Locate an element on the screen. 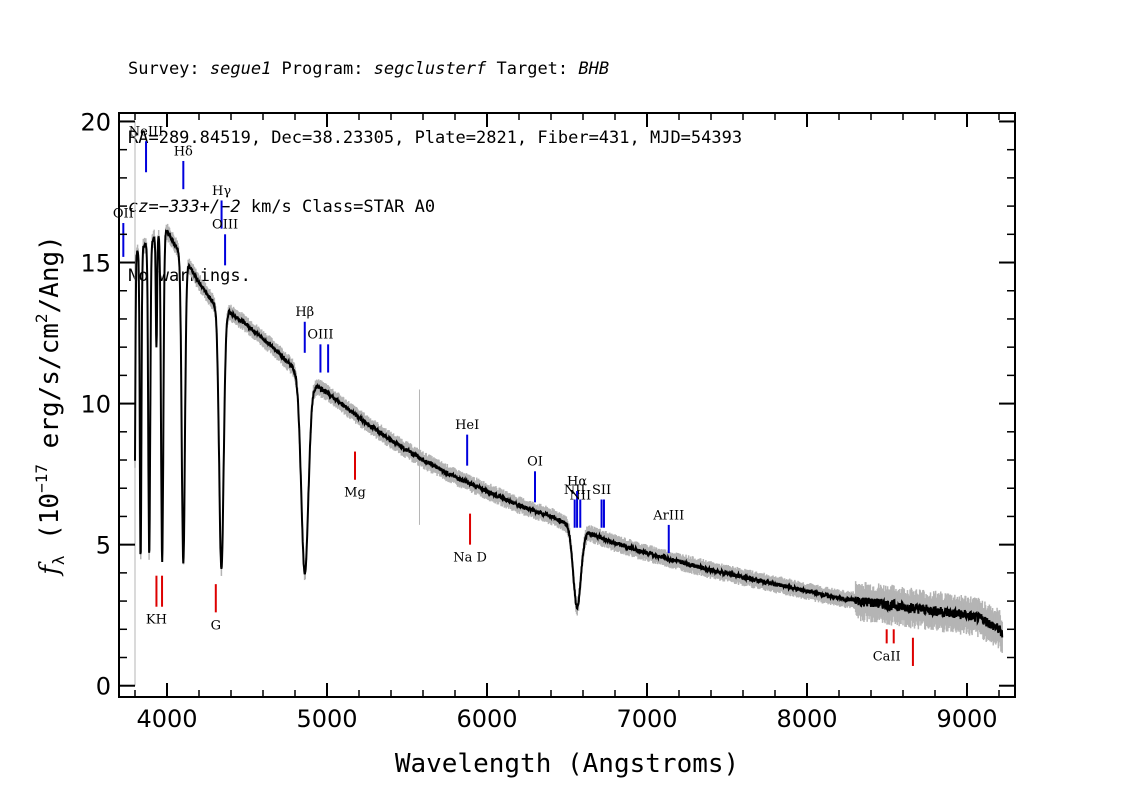 This screenshot has height=810, width=1134. svg-text: fλ (10−17 erg/s/cm2/Ang) is located at coordinates (50, 406).